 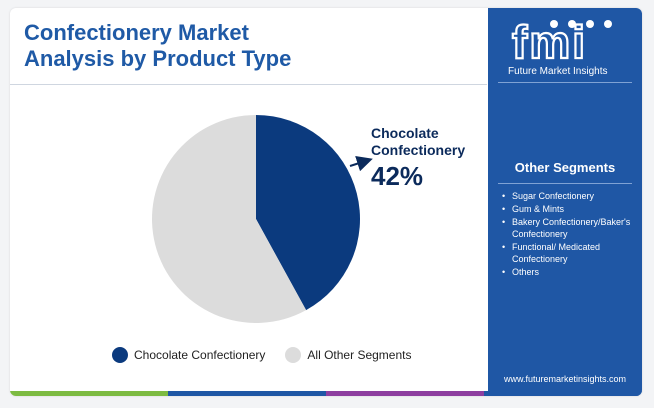 I want to click on logo-subtitle: Future Market Insights, so click(x=558, y=71).